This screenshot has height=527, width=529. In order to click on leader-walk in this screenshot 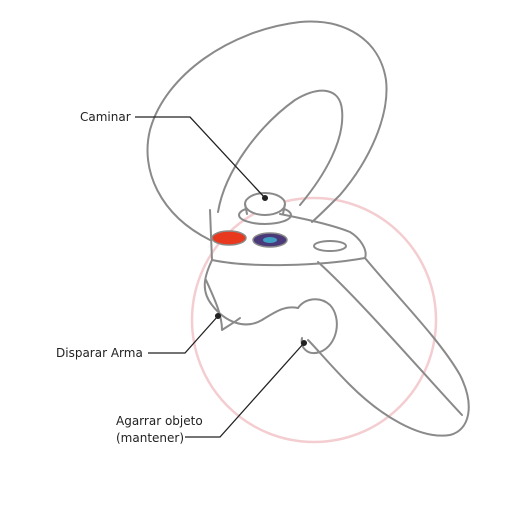, I will do `click(200, 157)`.